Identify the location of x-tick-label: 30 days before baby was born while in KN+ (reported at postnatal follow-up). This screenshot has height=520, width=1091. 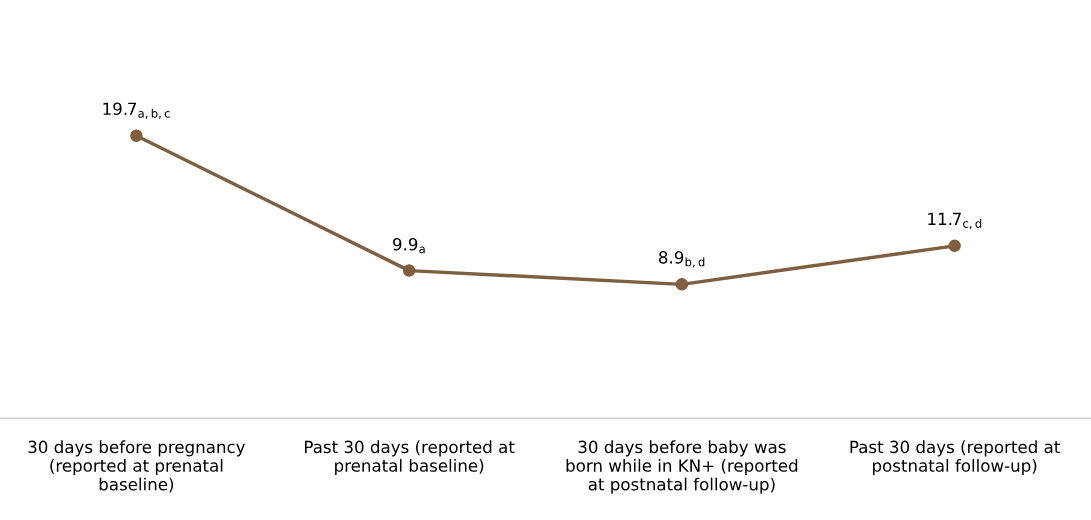
(682, 467).